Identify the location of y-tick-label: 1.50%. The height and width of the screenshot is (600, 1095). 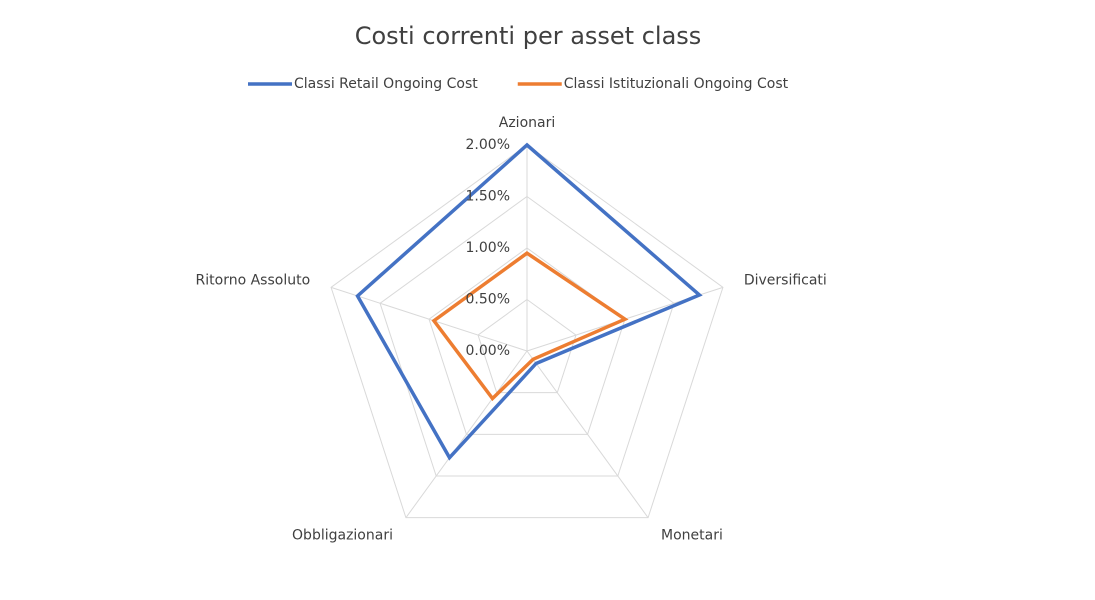
(488, 197).